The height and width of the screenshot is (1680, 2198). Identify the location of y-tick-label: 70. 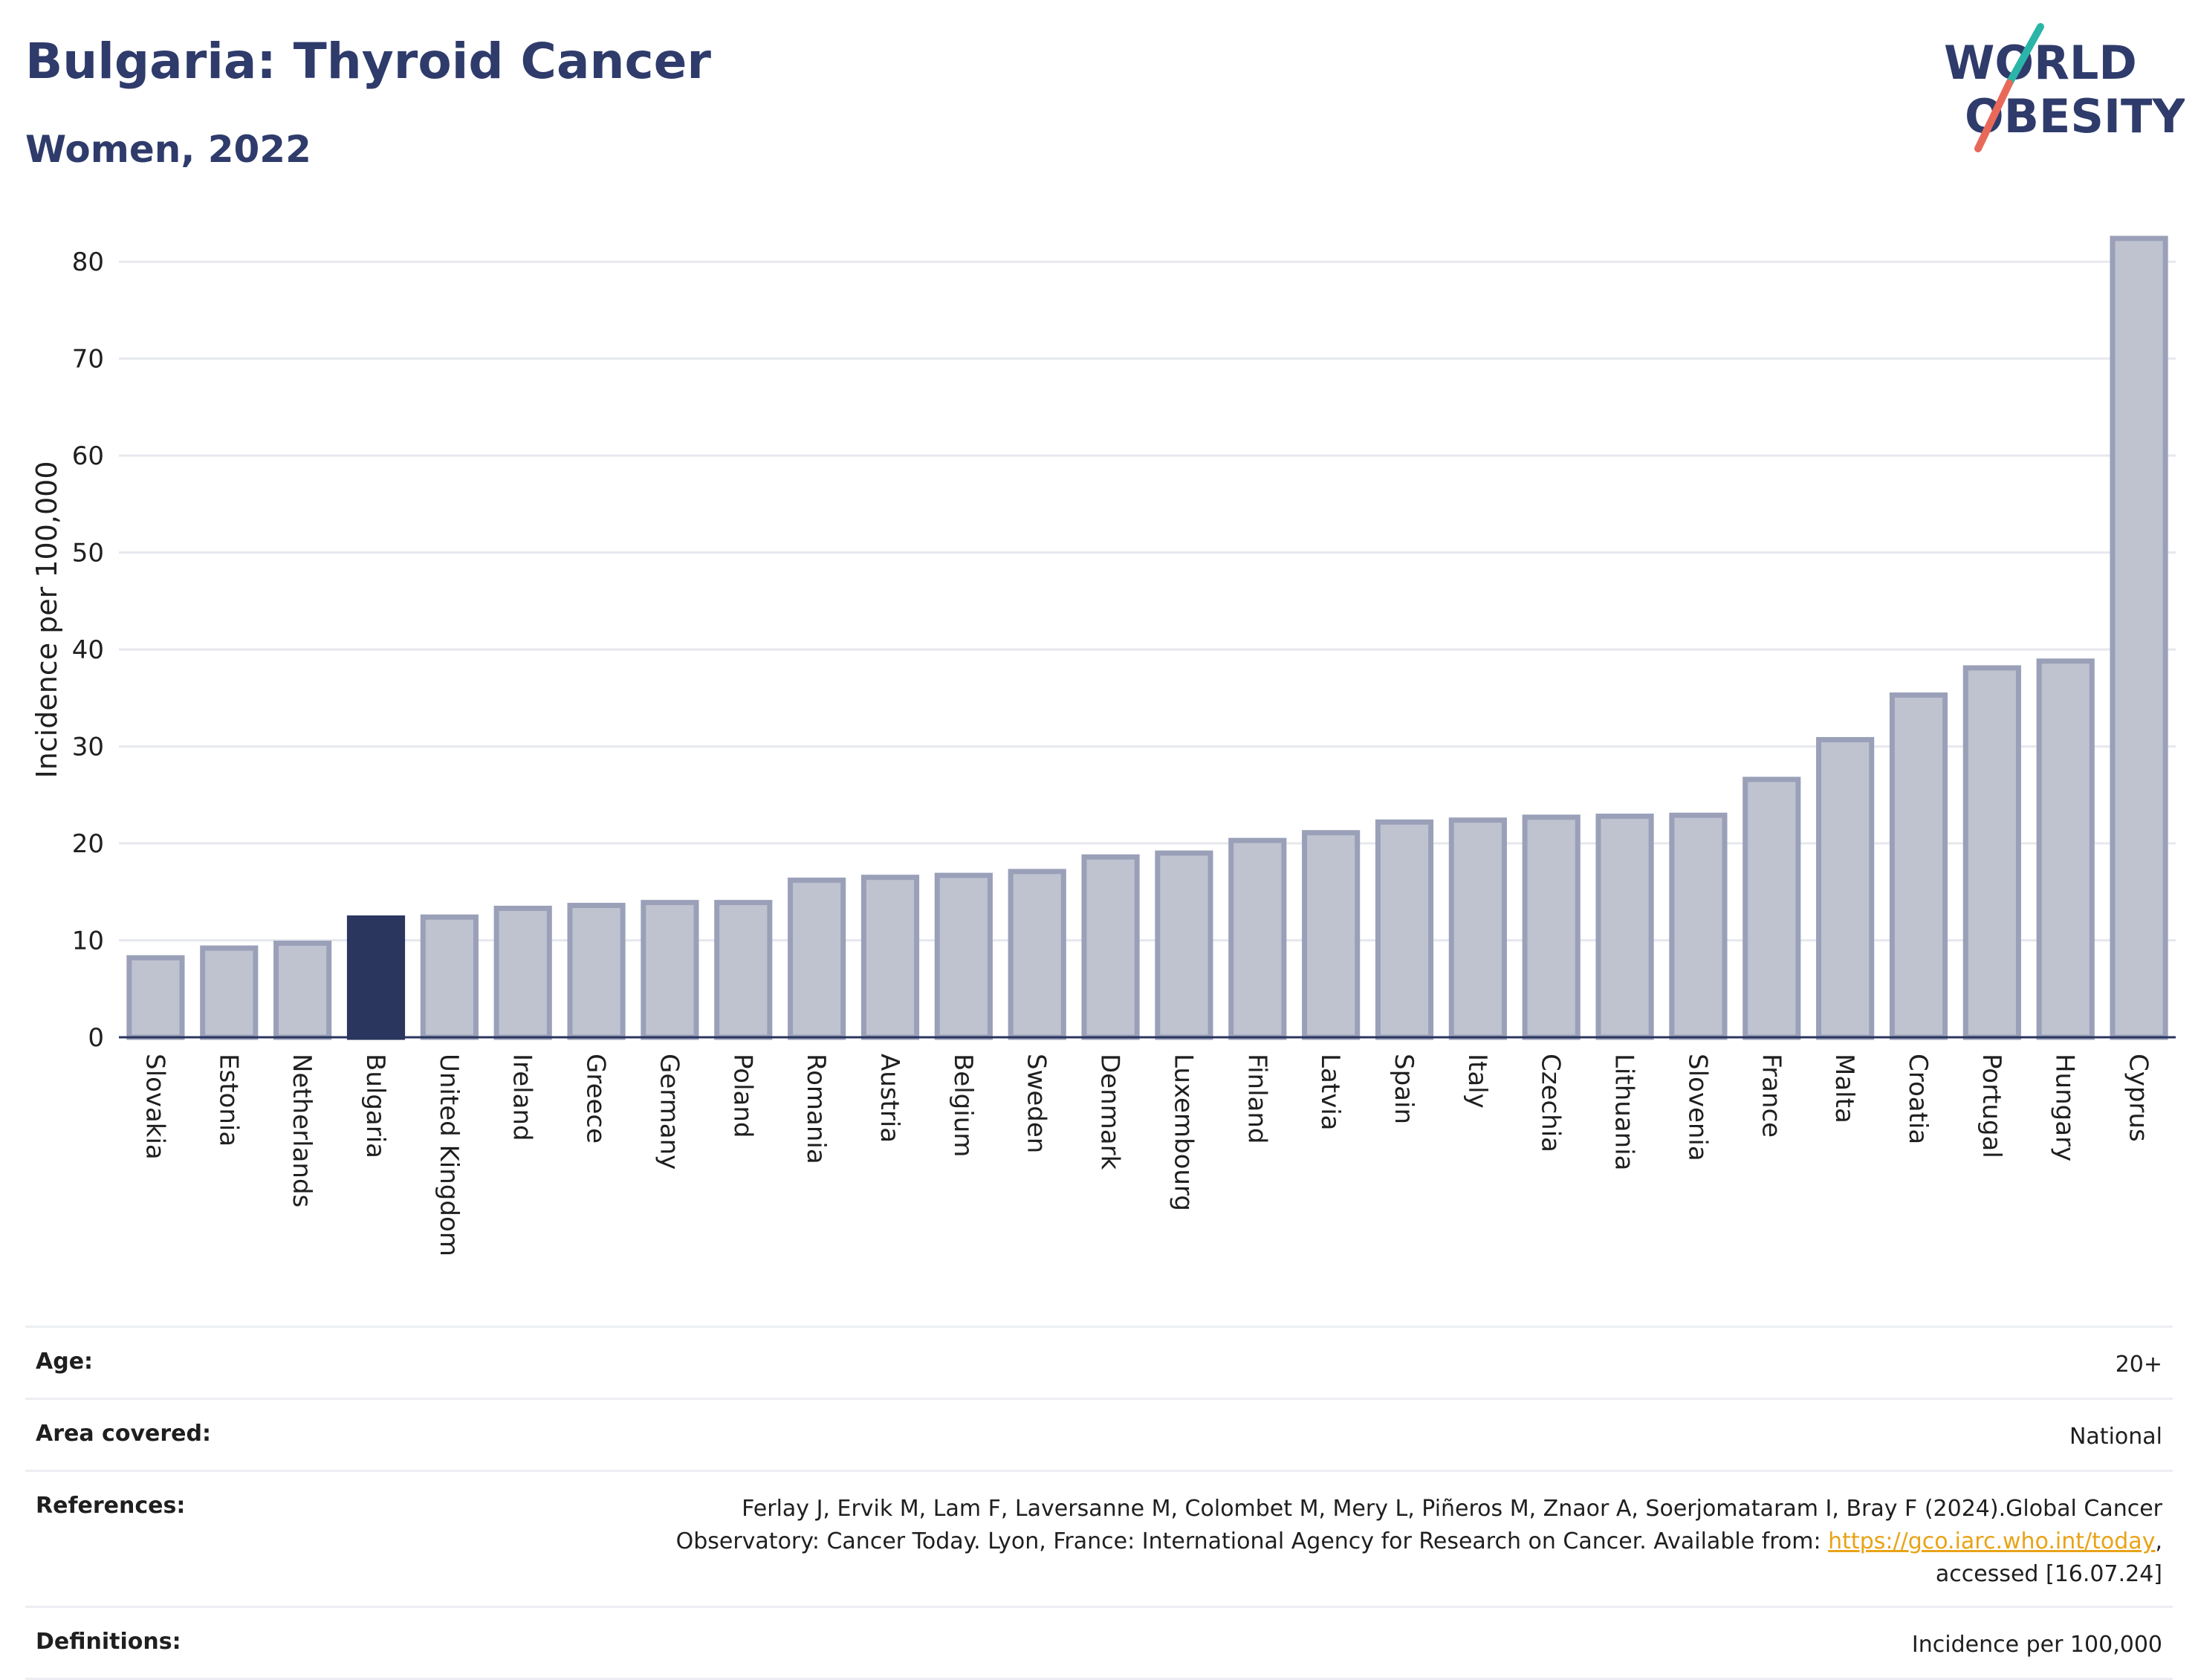
(88, 359).